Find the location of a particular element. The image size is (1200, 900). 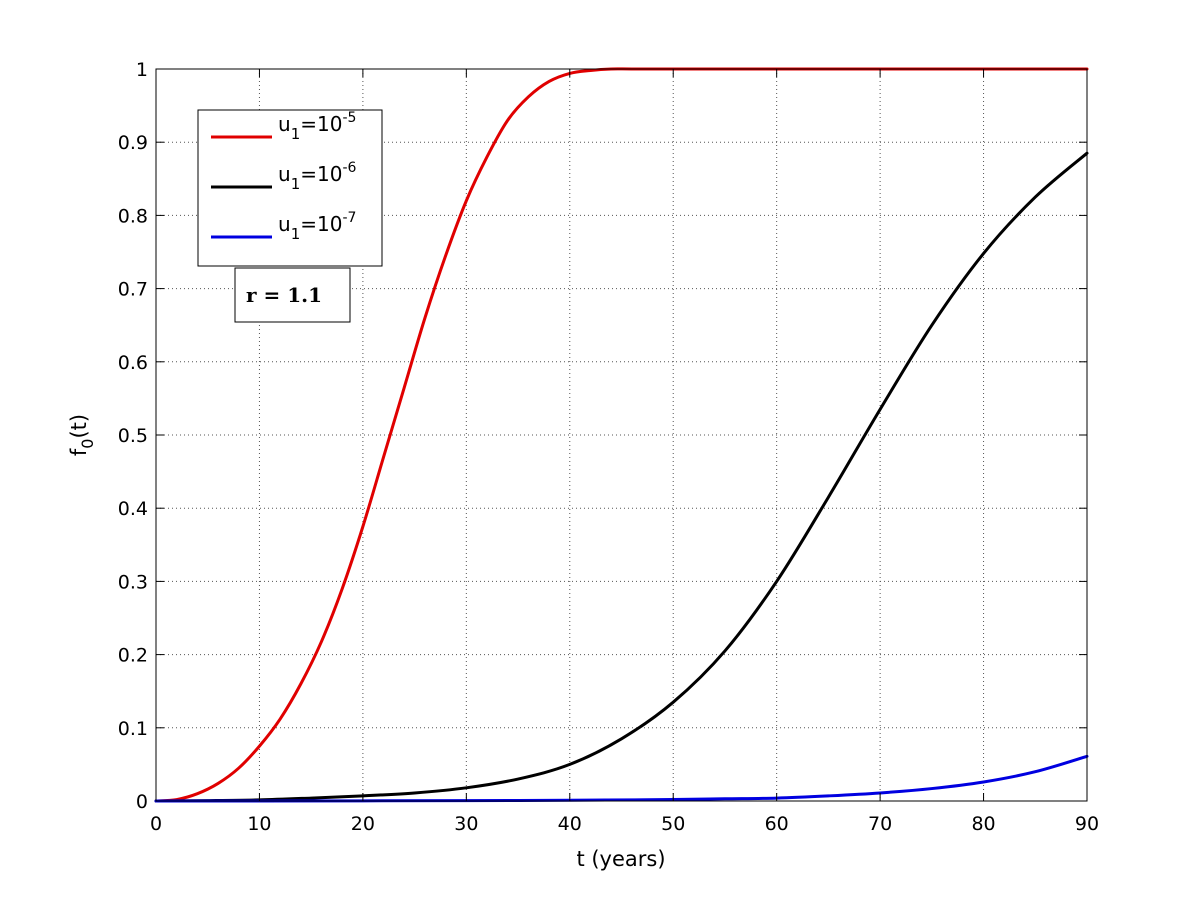

legend-label-3: u1=10-7 is located at coordinates (317, 226).